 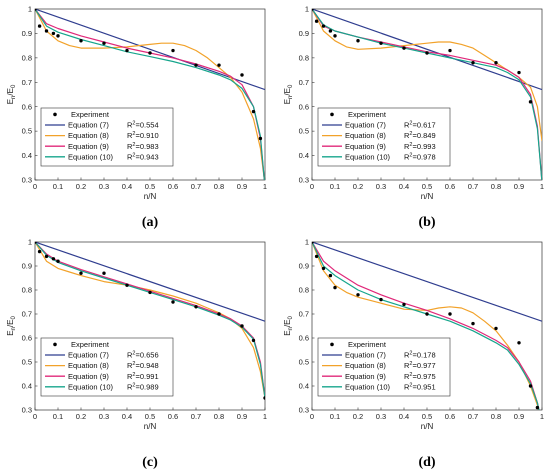 I want to click on r2-value: =0.991, so click(x=146, y=376).